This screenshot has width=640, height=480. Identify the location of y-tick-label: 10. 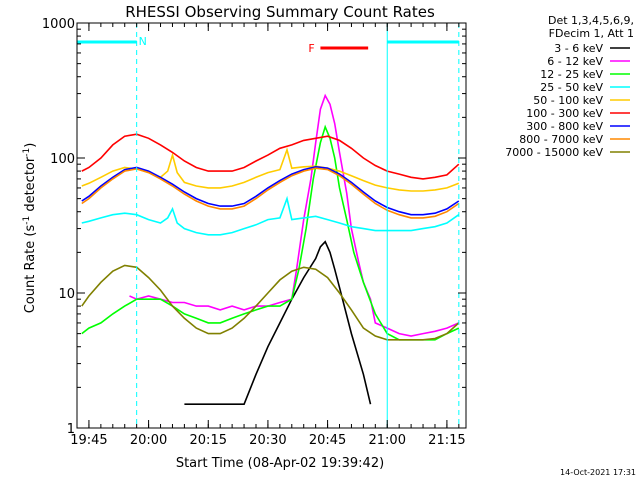
(66, 294).